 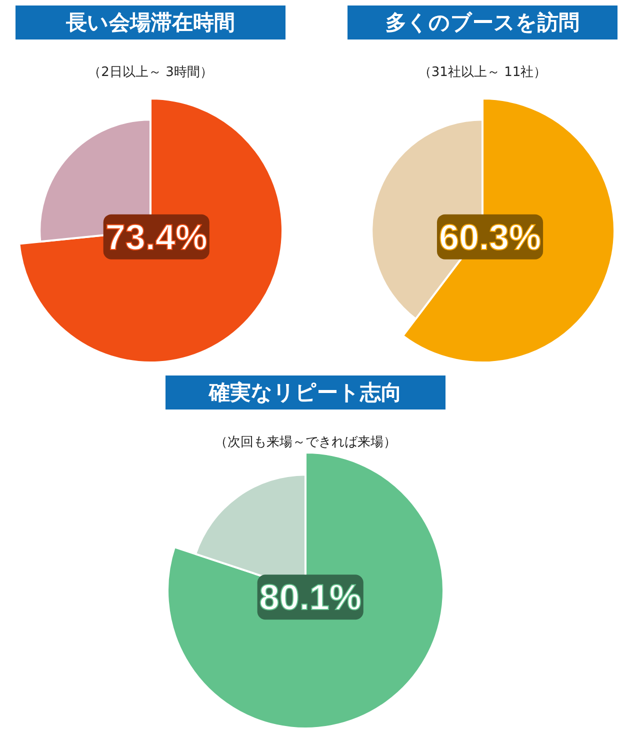 What do you see at coordinates (150, 72) in the screenshot?
I see `chart-subtitle: （2日以上～ 3時間）` at bounding box center [150, 72].